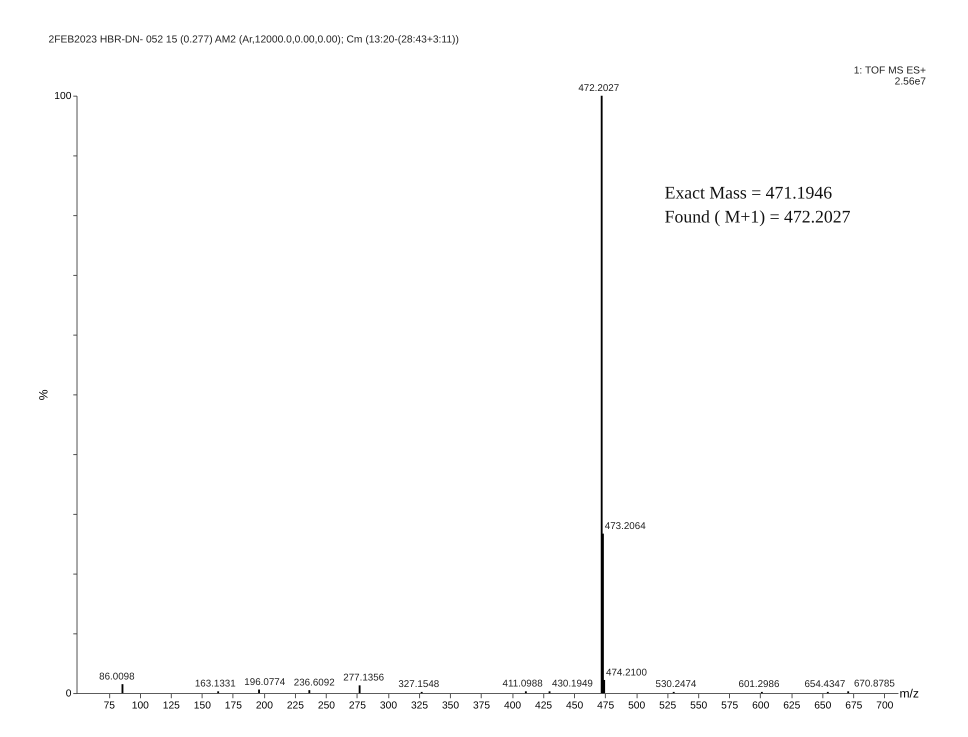 This screenshot has height=737, width=968. I want to click on x-tick-label: 550, so click(699, 706).